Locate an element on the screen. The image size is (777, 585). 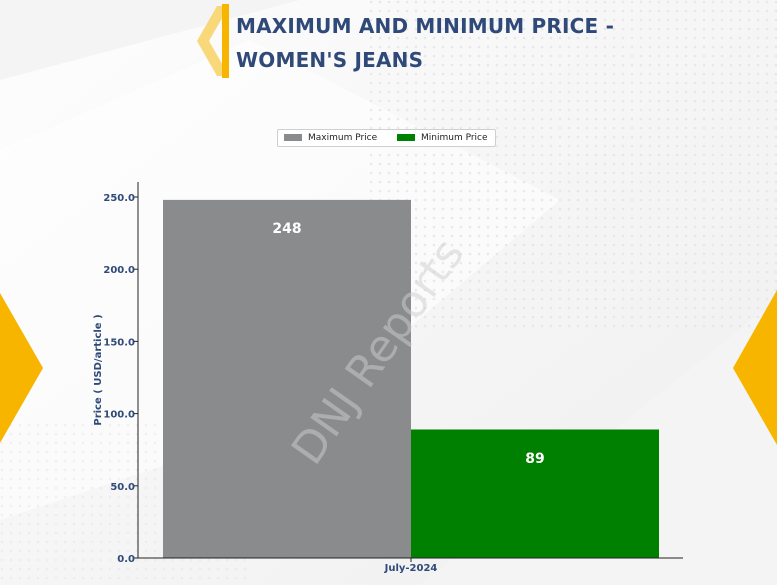
title-accent-icon is located at coordinates (213, 41).